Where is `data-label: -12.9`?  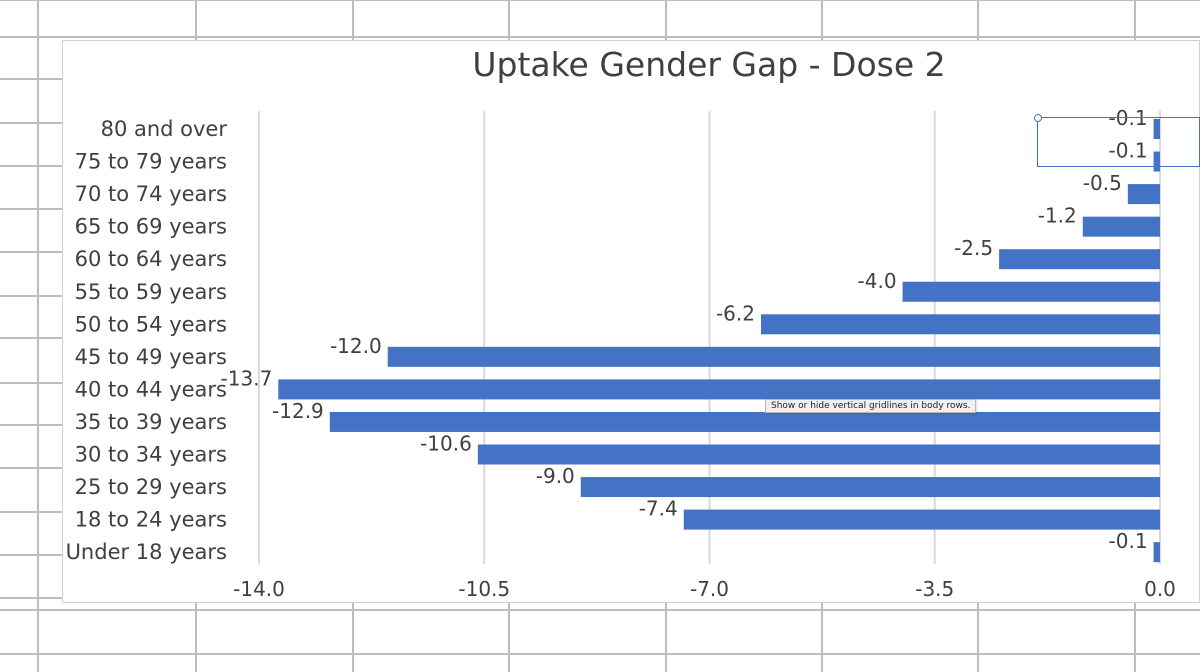 data-label: -12.9 is located at coordinates (298, 411).